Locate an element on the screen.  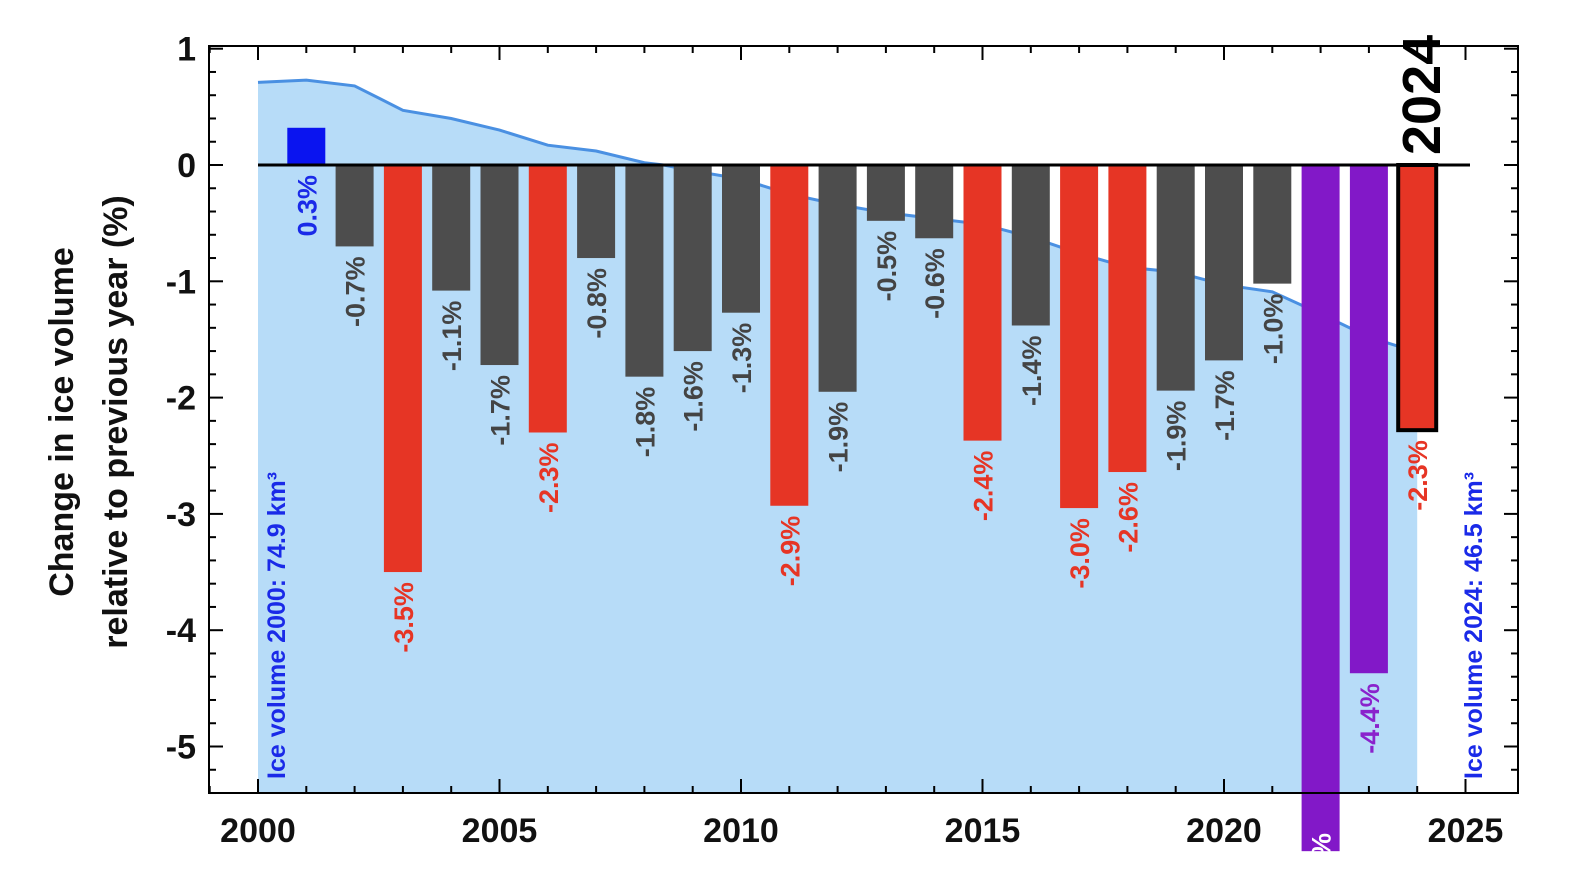
bar-label-2007: -0.8% is located at coordinates (597, 303).